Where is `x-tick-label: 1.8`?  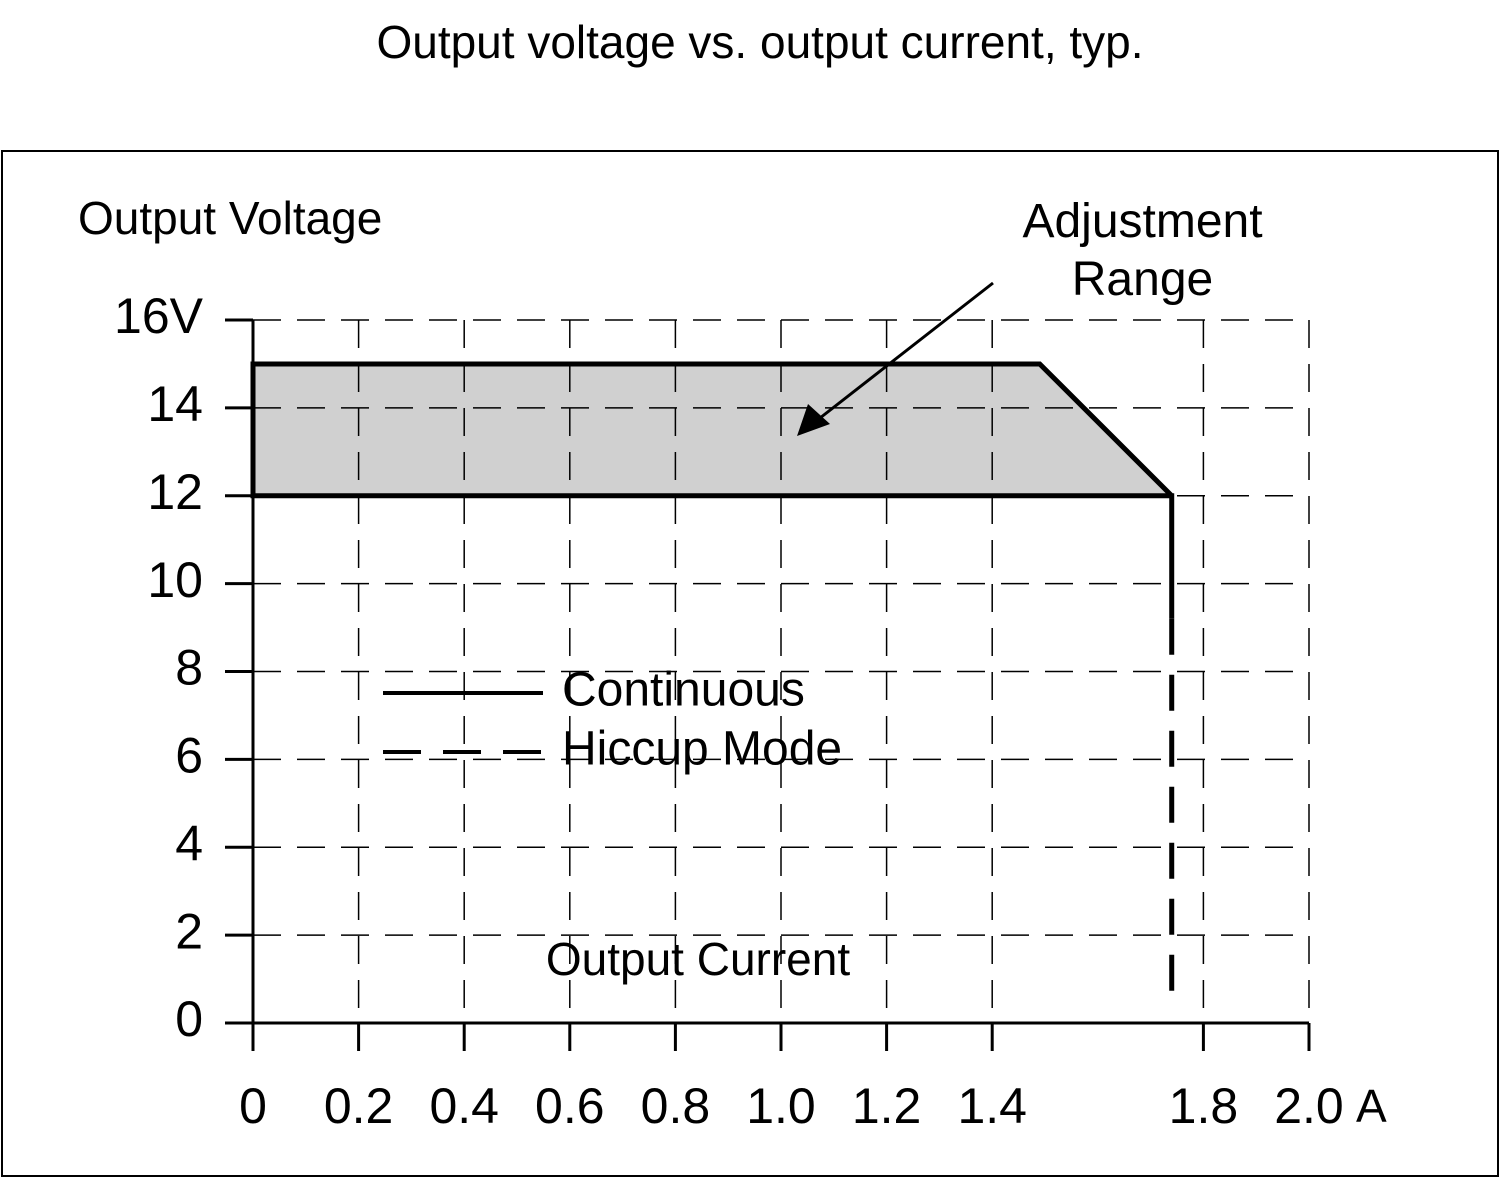 x-tick-label: 1.8 is located at coordinates (1204, 1106).